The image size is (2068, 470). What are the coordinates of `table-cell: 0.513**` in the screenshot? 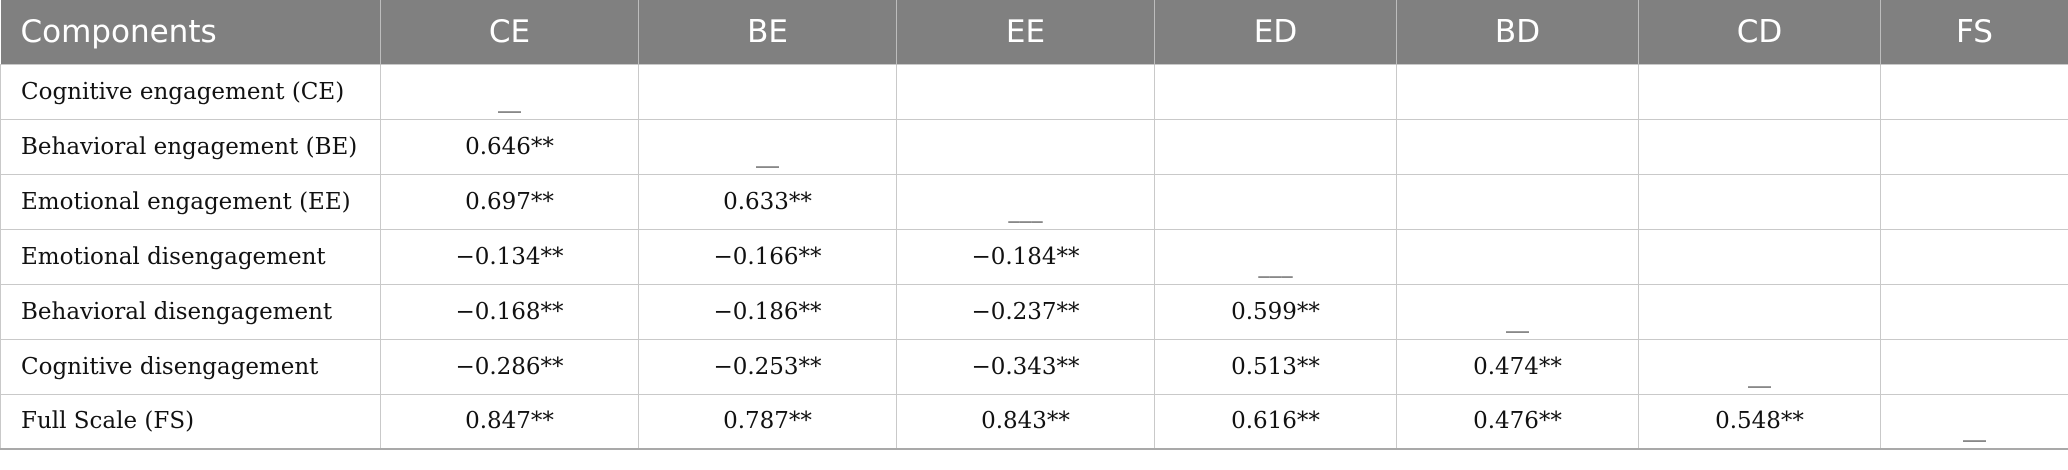 It's located at (1275, 366).